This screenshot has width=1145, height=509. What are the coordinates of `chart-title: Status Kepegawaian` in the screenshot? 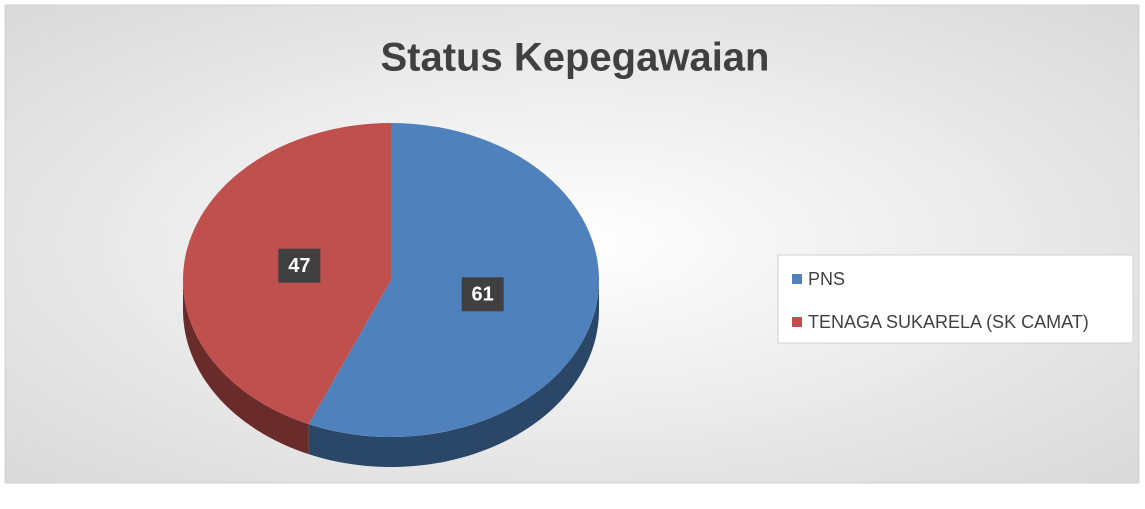 It's located at (574, 58).